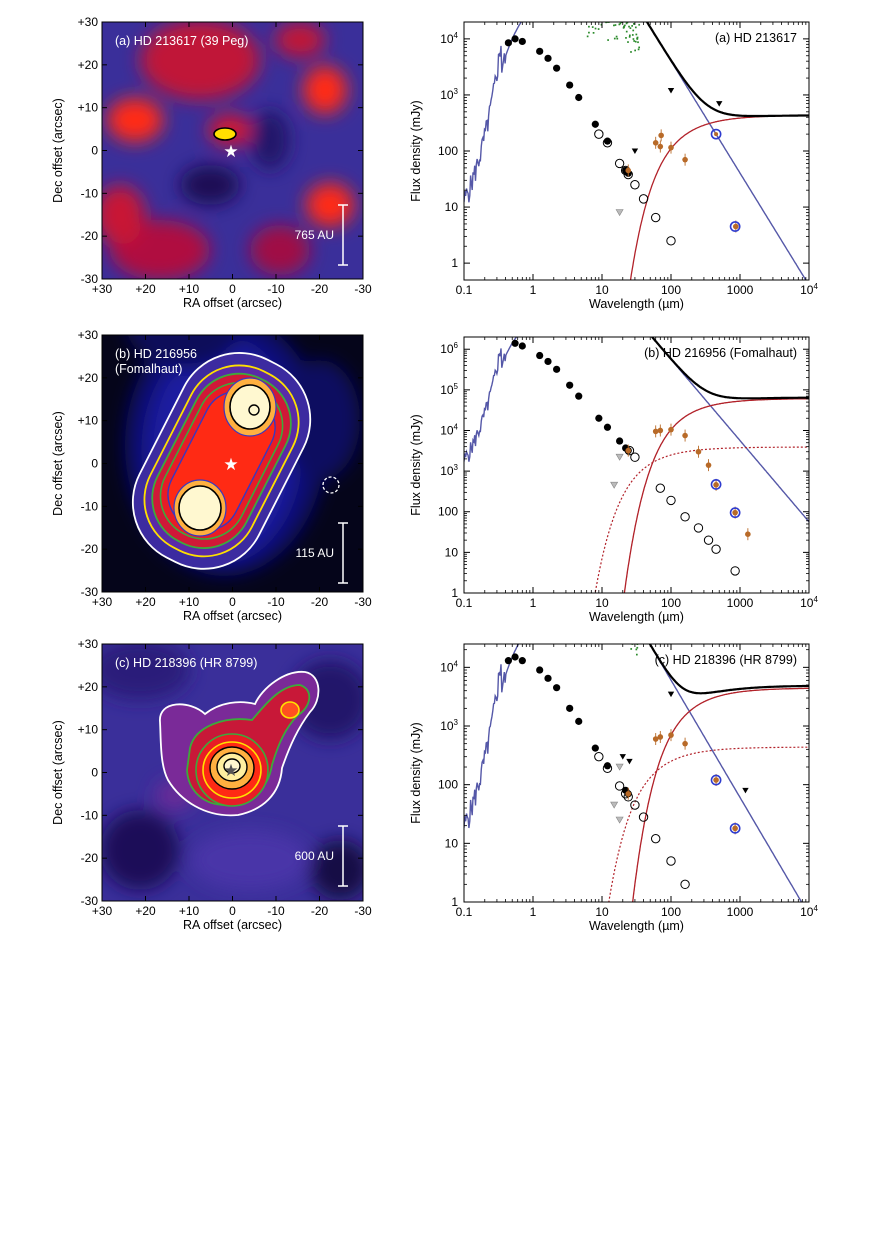  What do you see at coordinates (90, 901) in the screenshot?
I see `image-y-tick-label: -30` at bounding box center [90, 901].